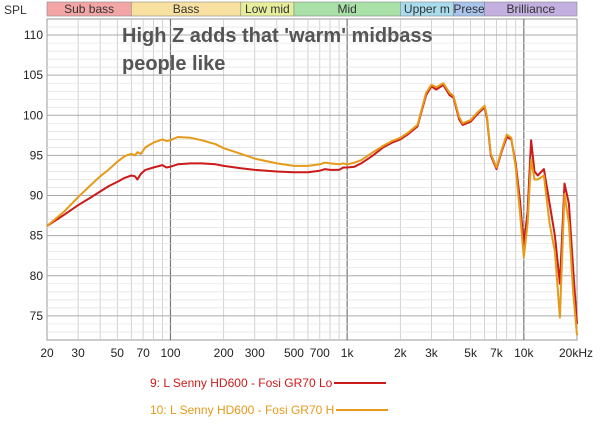  I want to click on x-tick-200: 200, so click(224, 353).